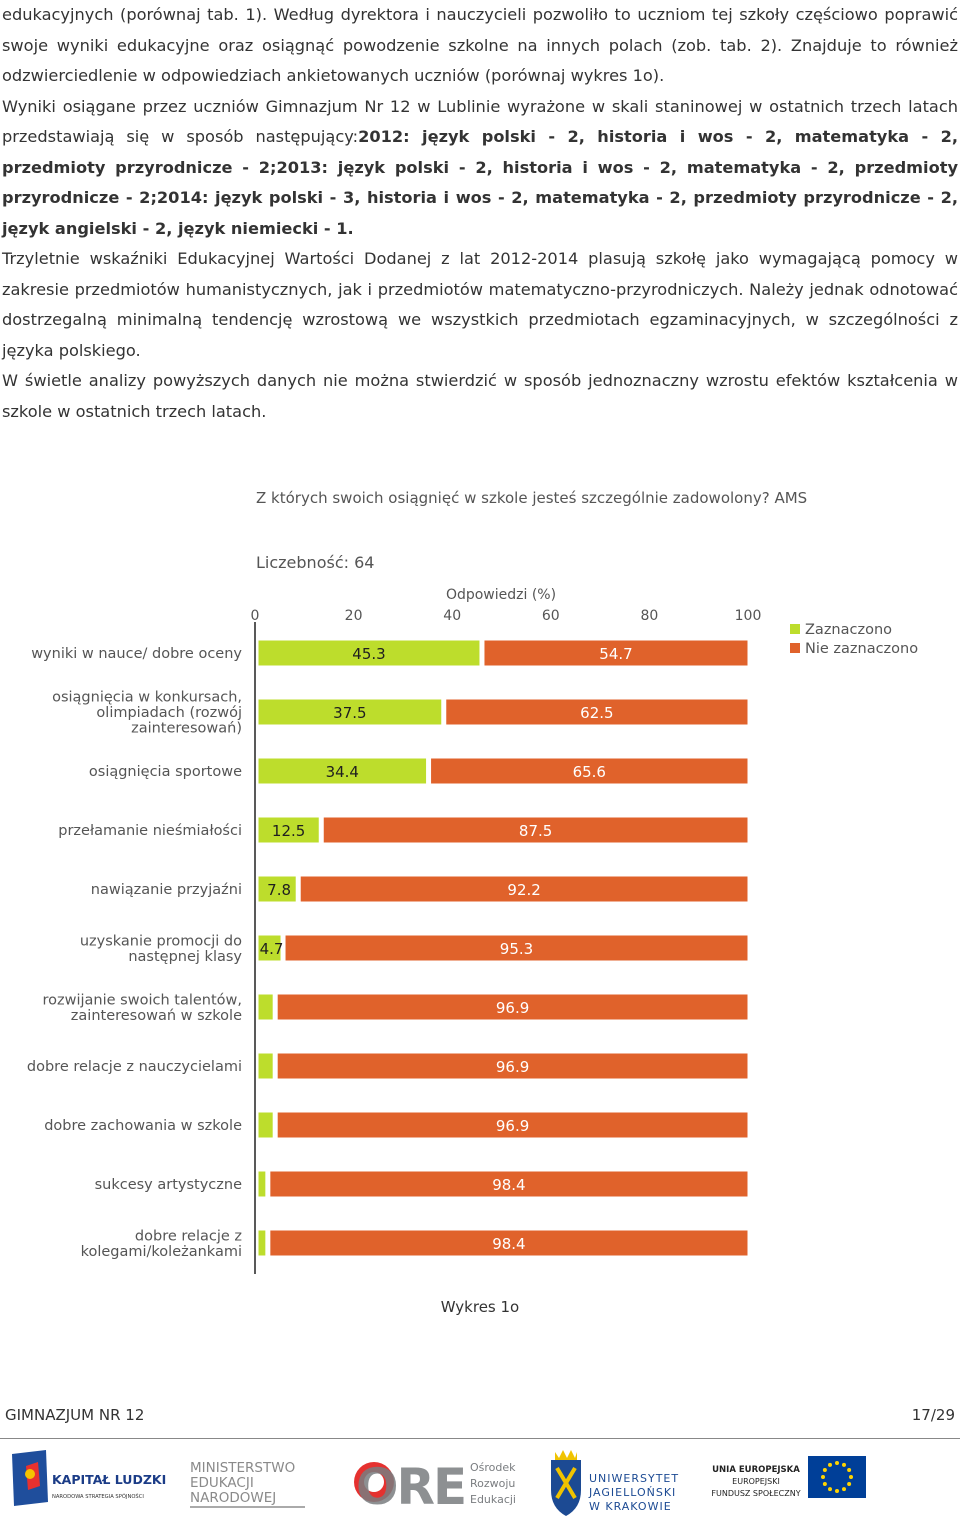 The height and width of the screenshot is (1528, 960). I want to click on ue-line-2: EUROPEJSKI, so click(756, 1481).